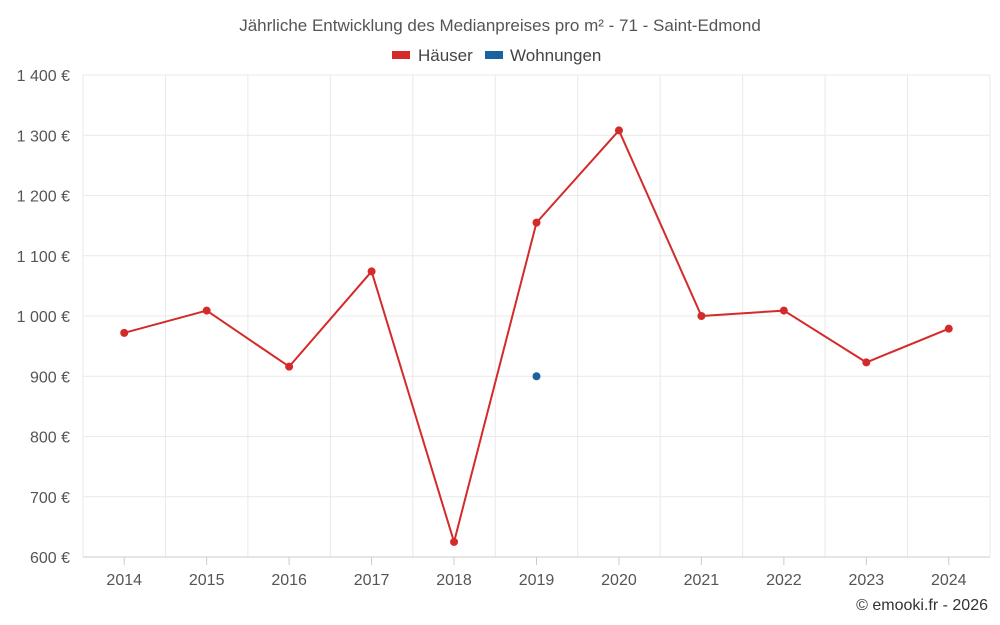 This screenshot has width=1000, height=625. I want to click on y-tick-label-1000: 1 000 €, so click(43, 317).